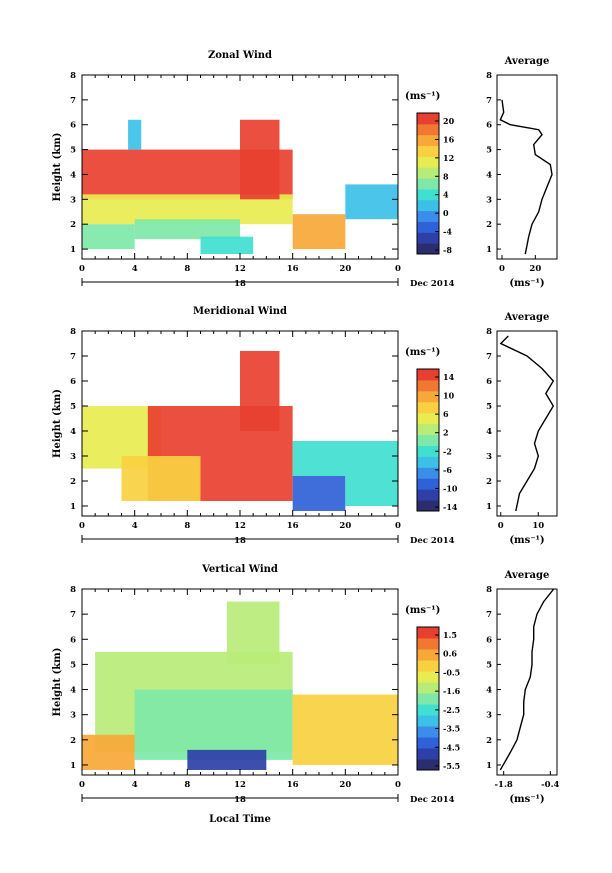 Image resolution: width=612 pixels, height=873 pixels. I want to click on average-y-tick-label: 5, so click(489, 151).